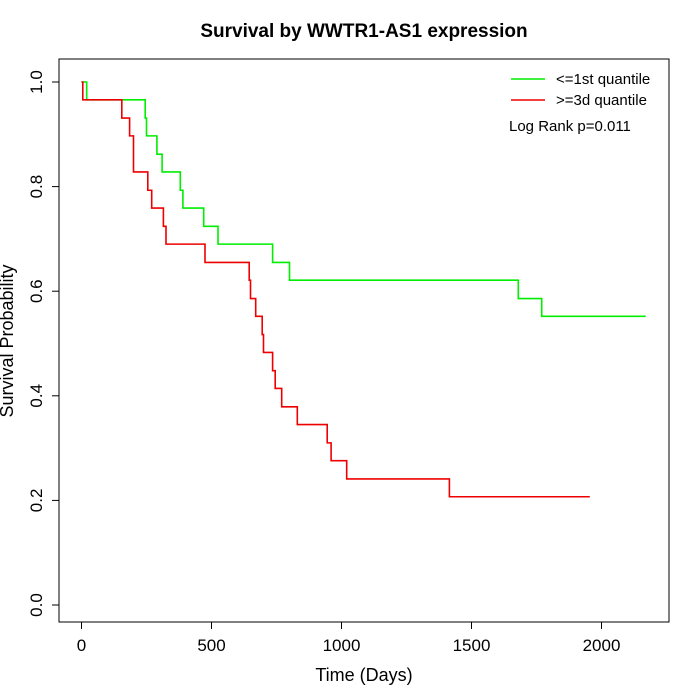  I want to click on y-tick-label: 0.0, so click(36, 605).